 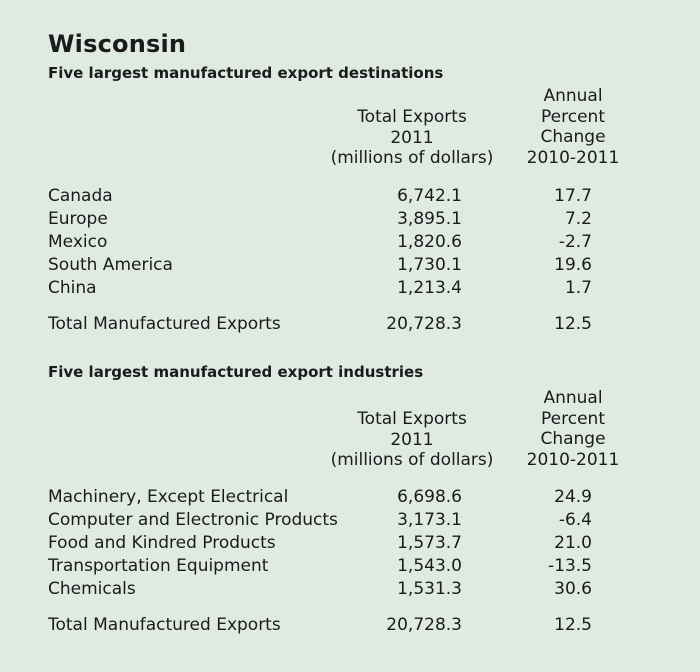 What do you see at coordinates (429, 265) in the screenshot?
I see `row-value: 1,730.1` at bounding box center [429, 265].